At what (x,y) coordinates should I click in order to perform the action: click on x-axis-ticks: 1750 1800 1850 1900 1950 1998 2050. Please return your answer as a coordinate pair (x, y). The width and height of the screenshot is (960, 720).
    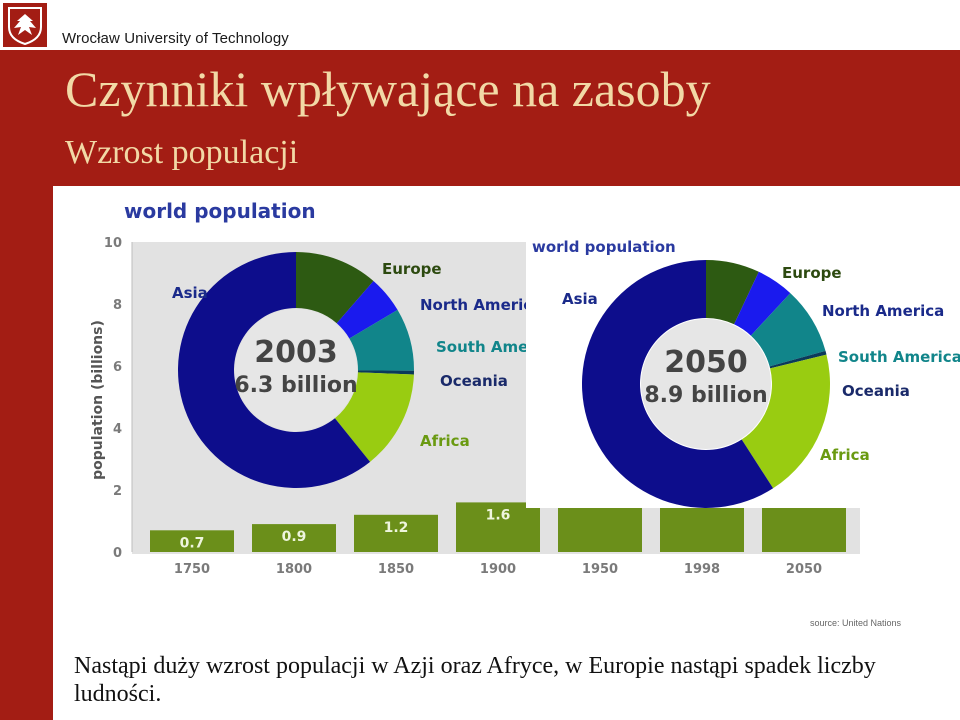
    Looking at the image, I should click on (498, 569).